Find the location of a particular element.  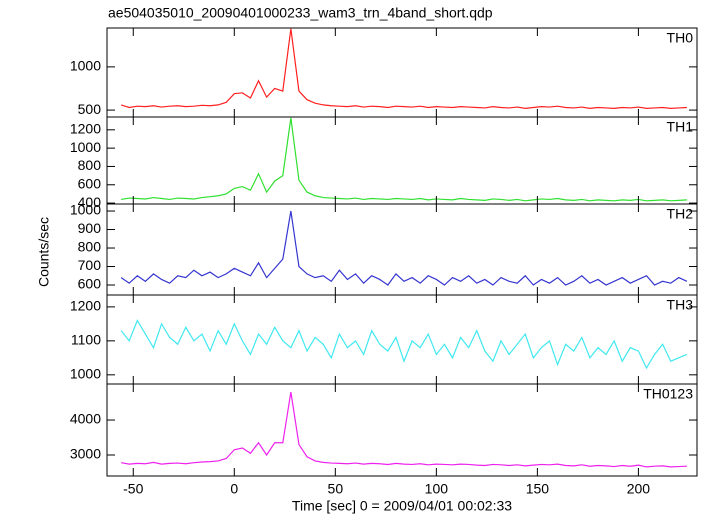

x-tick-label: 100 is located at coordinates (437, 489).